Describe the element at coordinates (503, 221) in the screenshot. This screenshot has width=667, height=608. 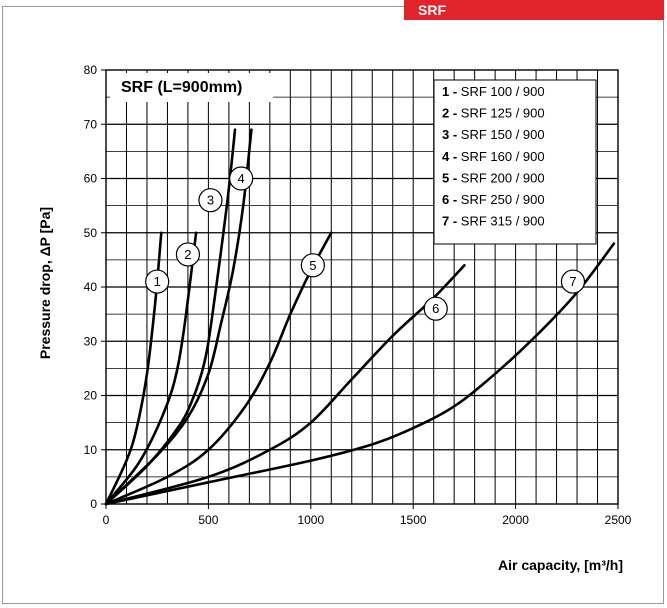
I see `legend-text: SRF 315 / 900` at that location.